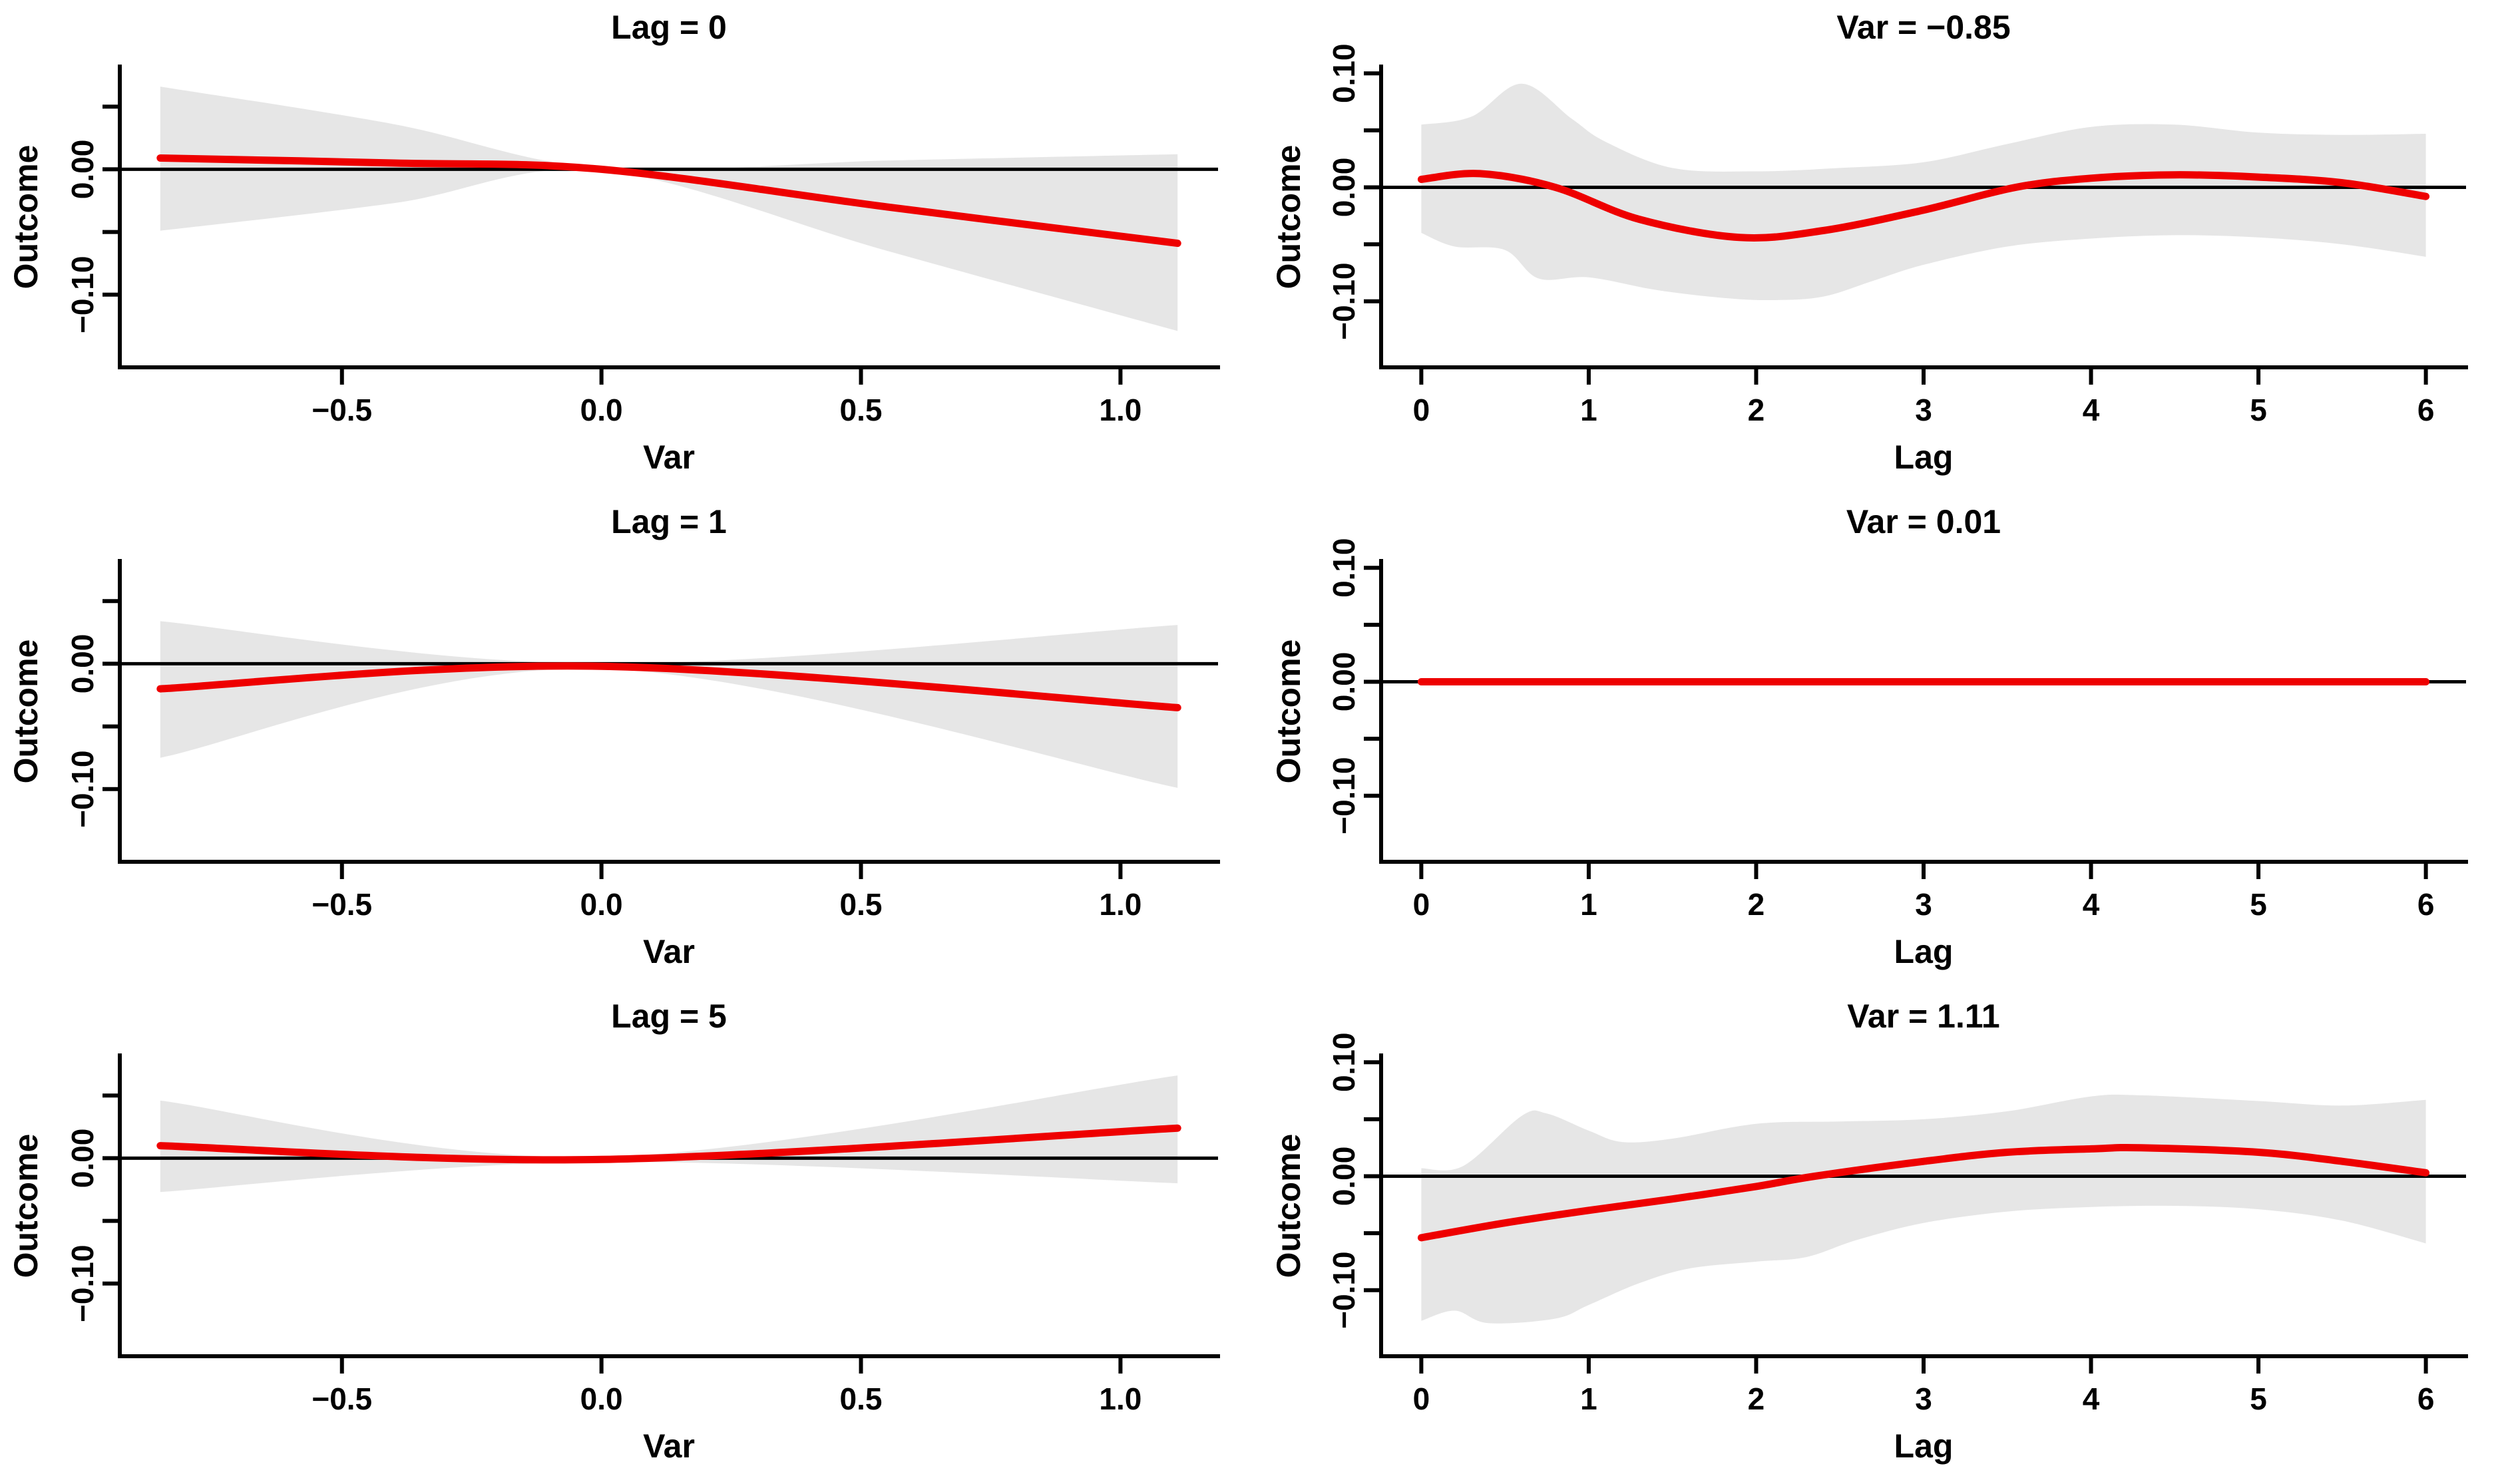  What do you see at coordinates (669, 521) in the screenshot?
I see `panel-title: Lag = 1` at bounding box center [669, 521].